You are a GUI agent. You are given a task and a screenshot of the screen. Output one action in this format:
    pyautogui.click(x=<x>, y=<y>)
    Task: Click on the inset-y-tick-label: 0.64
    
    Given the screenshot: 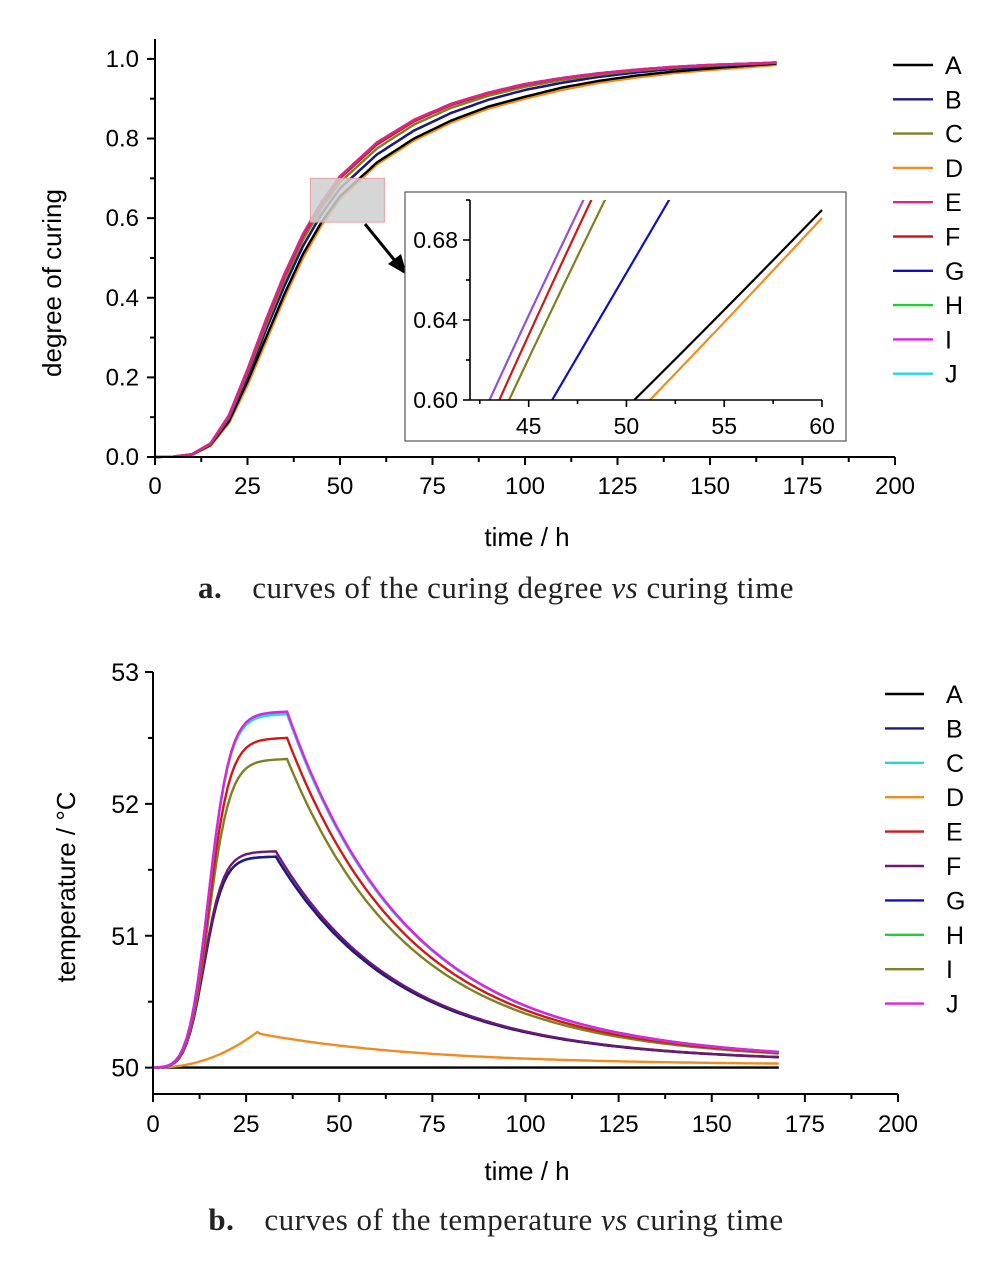 What is the action you would take?
    pyautogui.click(x=435, y=320)
    